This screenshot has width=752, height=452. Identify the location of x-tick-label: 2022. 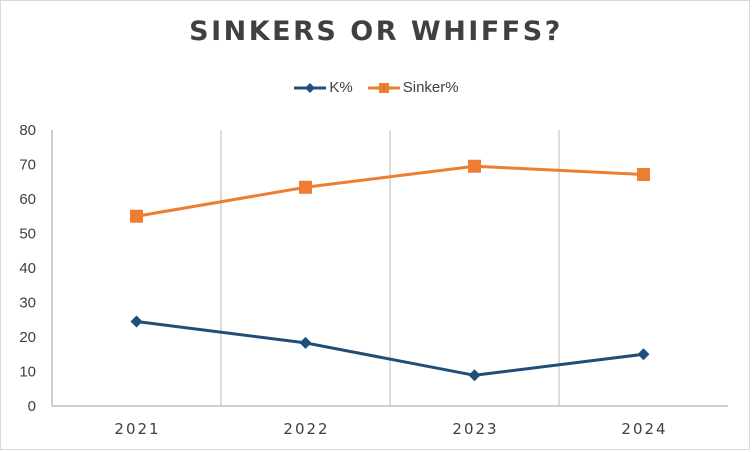
(306, 429).